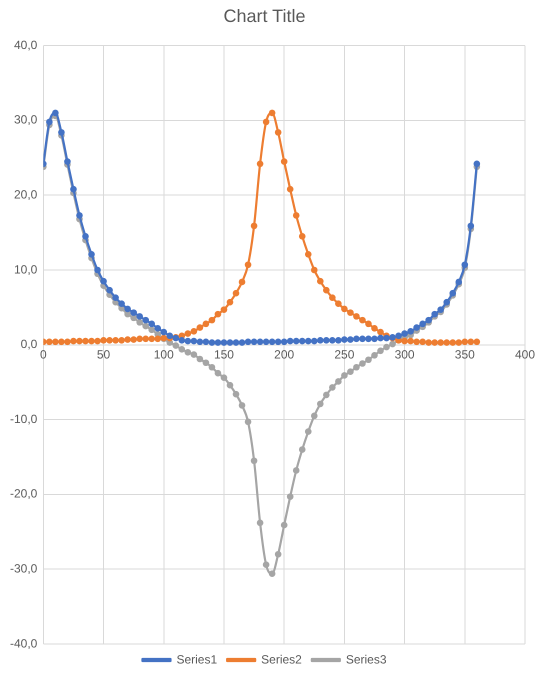 This screenshot has width=539, height=676. Describe the element at coordinates (26, 195) in the screenshot. I see `y-tick-label: 20,0` at that location.